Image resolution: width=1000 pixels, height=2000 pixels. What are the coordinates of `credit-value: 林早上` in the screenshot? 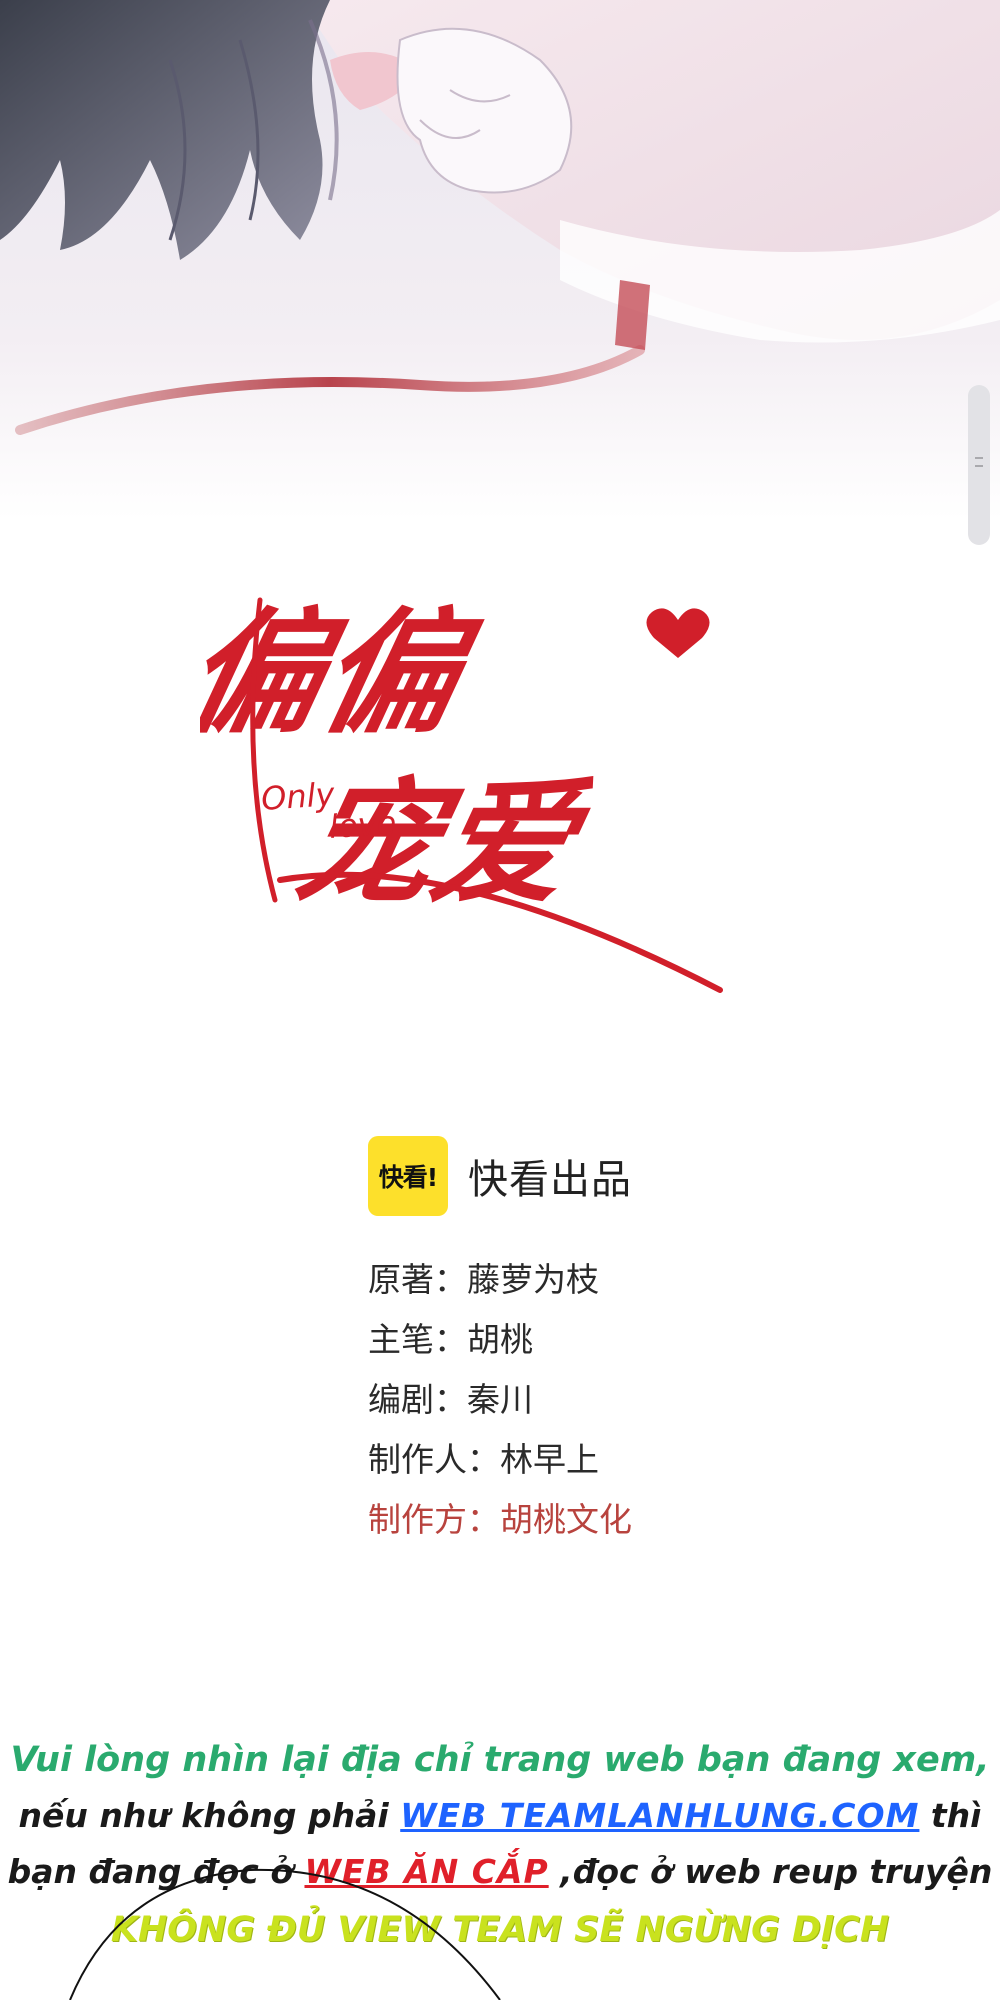 It's located at (549, 1459).